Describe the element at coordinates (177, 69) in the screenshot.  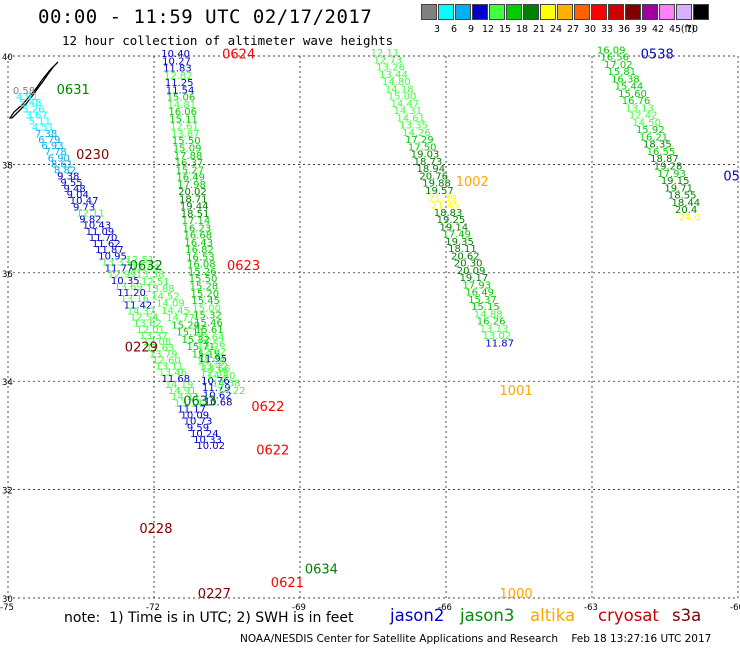
I see `wave-height-value: 11.83` at that location.